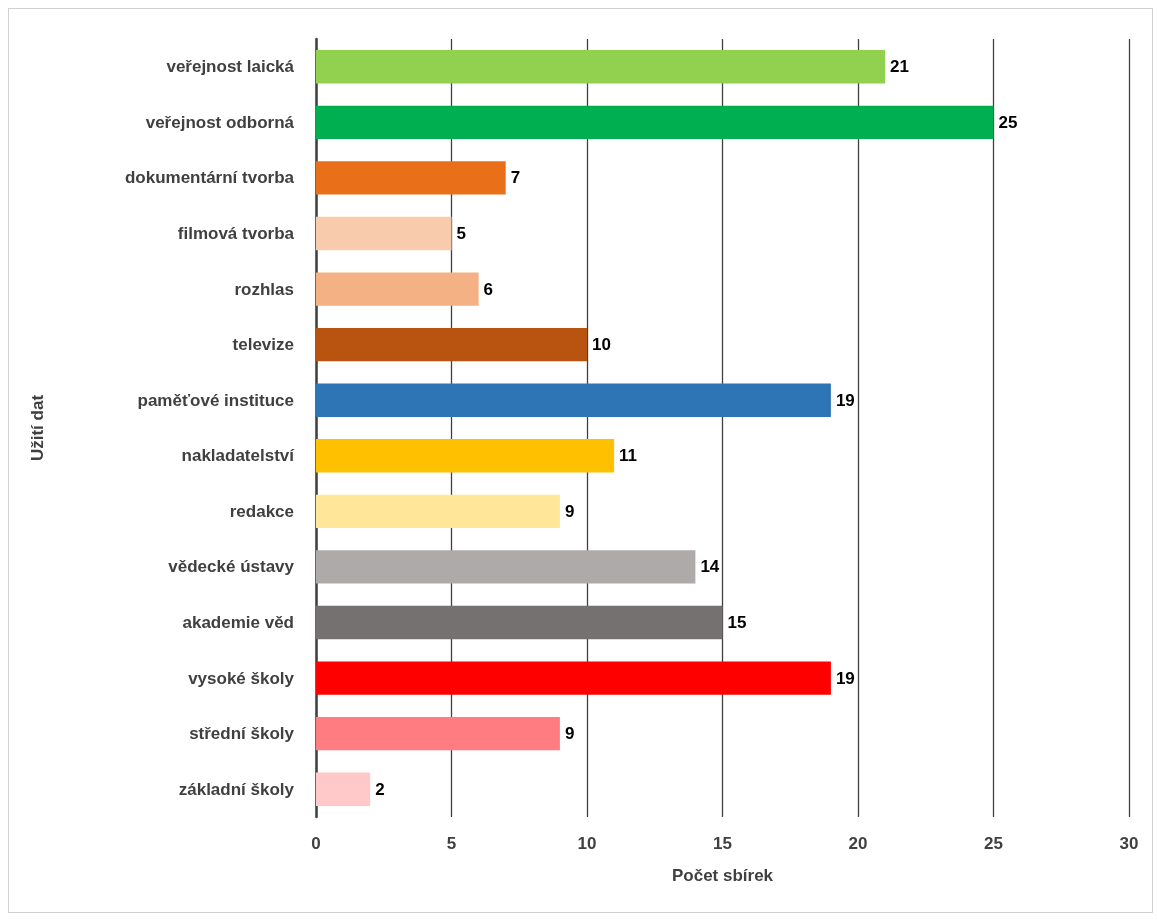  Describe the element at coordinates (710, 567) in the screenshot. I see `data-label: 14` at that location.